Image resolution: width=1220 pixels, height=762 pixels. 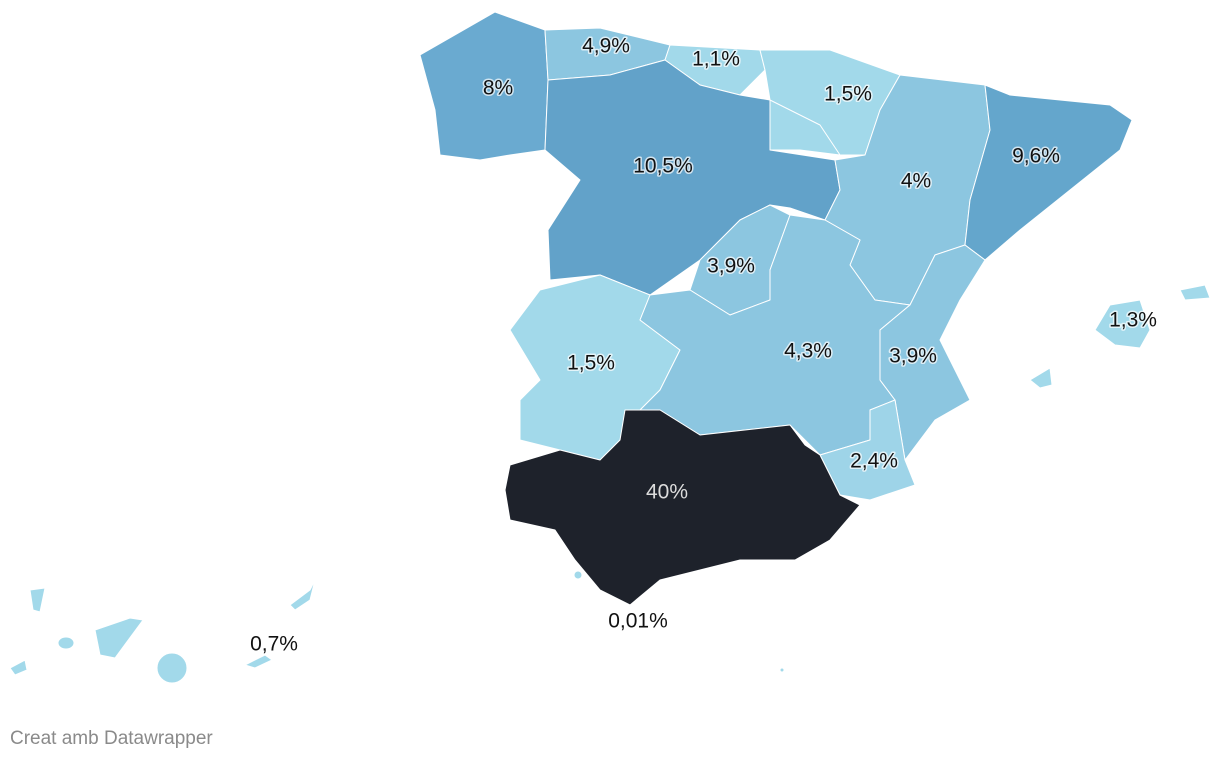 What do you see at coordinates (1133, 320) in the screenshot?
I see `region-label: 1,3%` at bounding box center [1133, 320].